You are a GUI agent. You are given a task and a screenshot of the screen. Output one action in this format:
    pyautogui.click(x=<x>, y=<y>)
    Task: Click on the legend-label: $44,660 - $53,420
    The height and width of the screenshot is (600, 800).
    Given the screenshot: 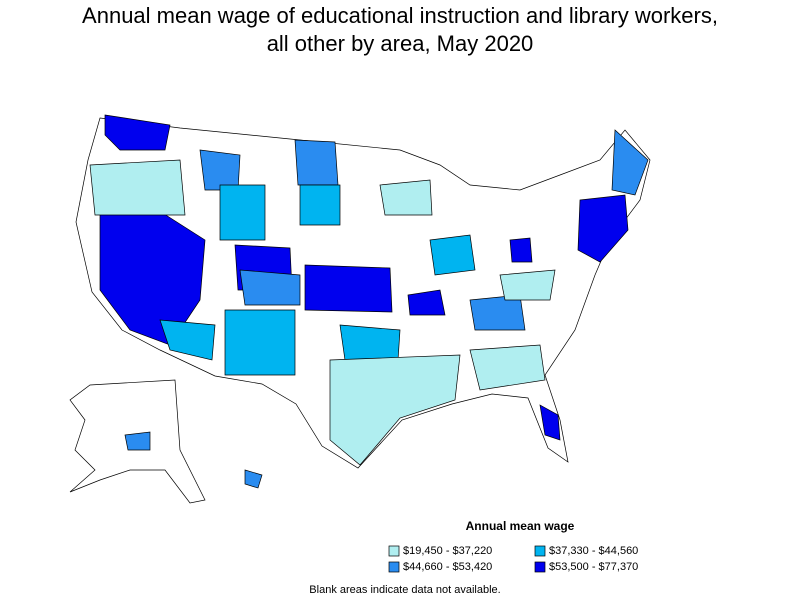 What is the action you would take?
    pyautogui.click(x=447, y=567)
    